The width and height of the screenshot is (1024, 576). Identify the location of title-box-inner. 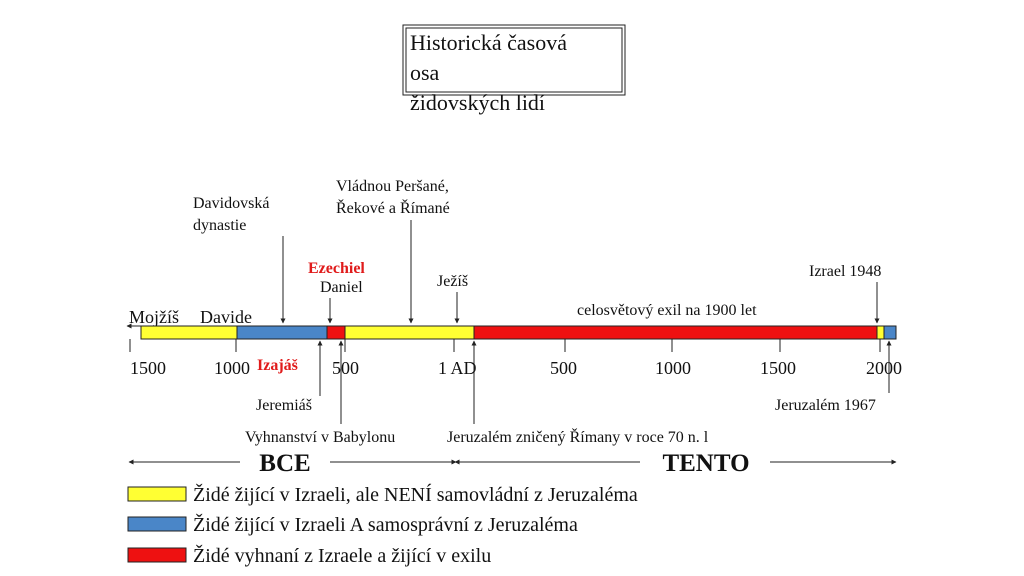
(514, 60).